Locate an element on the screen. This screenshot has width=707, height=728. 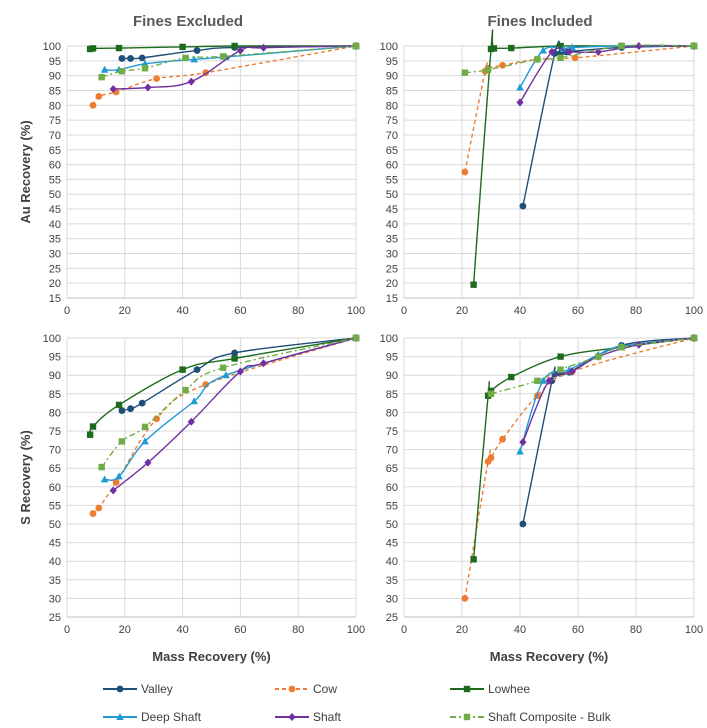
y-axis-title: Au Recovery (%) is located at coordinates (25, 171).